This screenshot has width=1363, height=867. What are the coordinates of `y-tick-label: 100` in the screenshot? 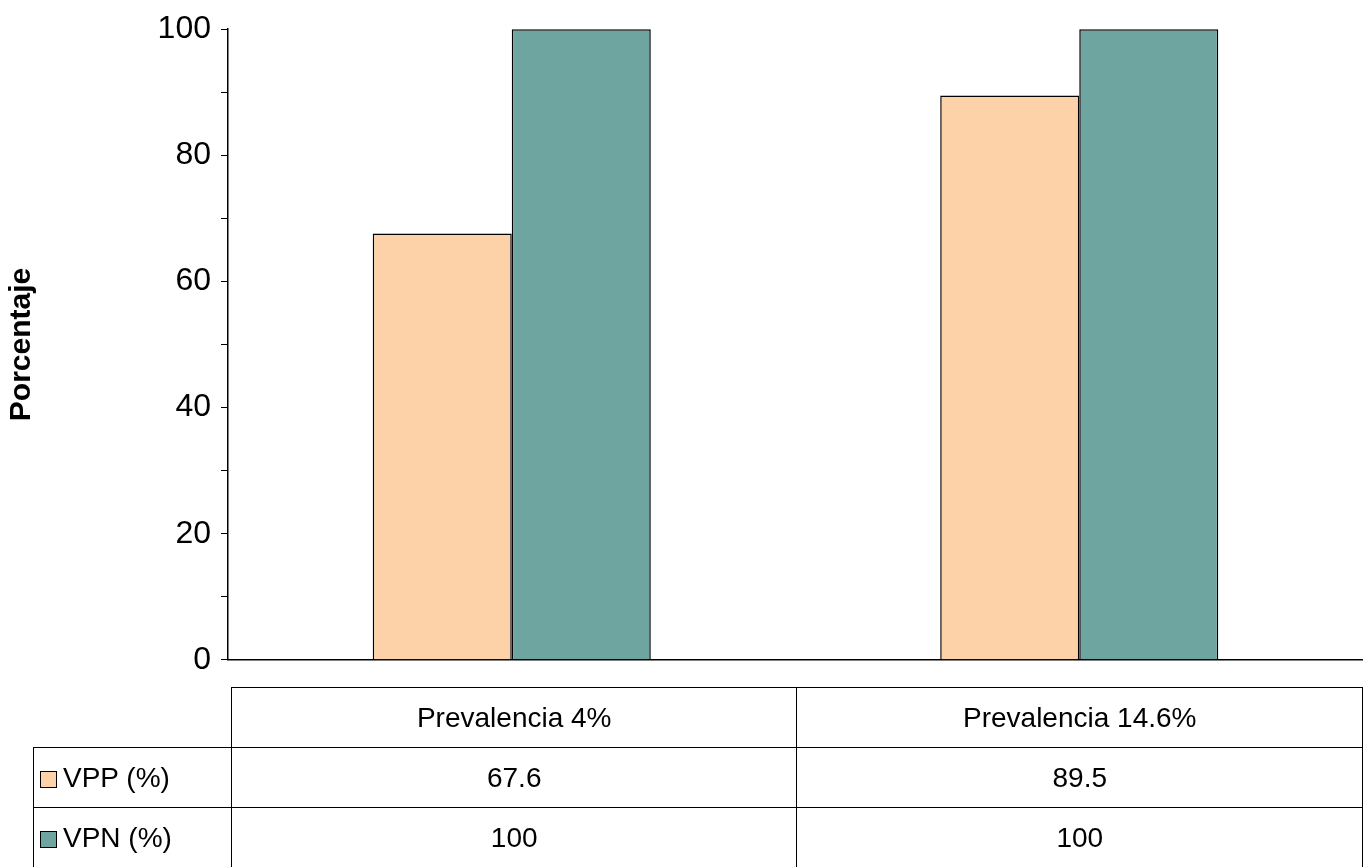 It's located at (184, 27).